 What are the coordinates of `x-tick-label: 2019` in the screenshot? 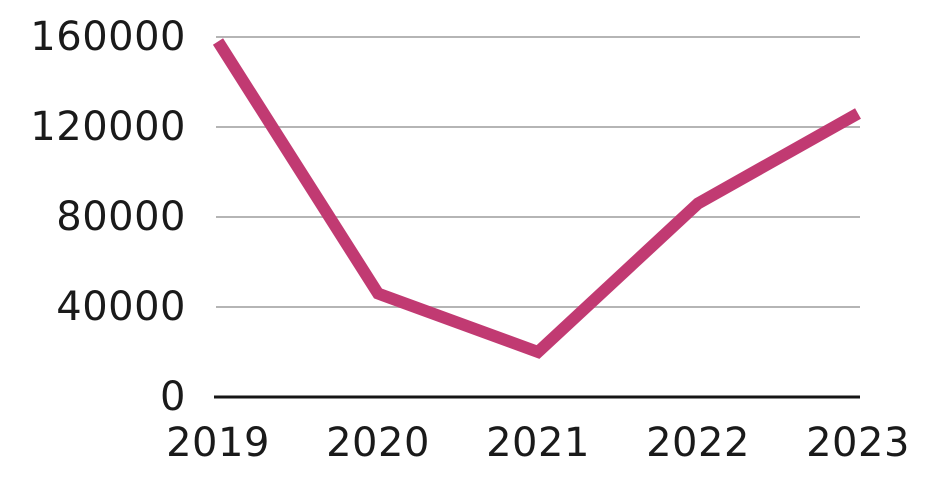 It's located at (218, 443).